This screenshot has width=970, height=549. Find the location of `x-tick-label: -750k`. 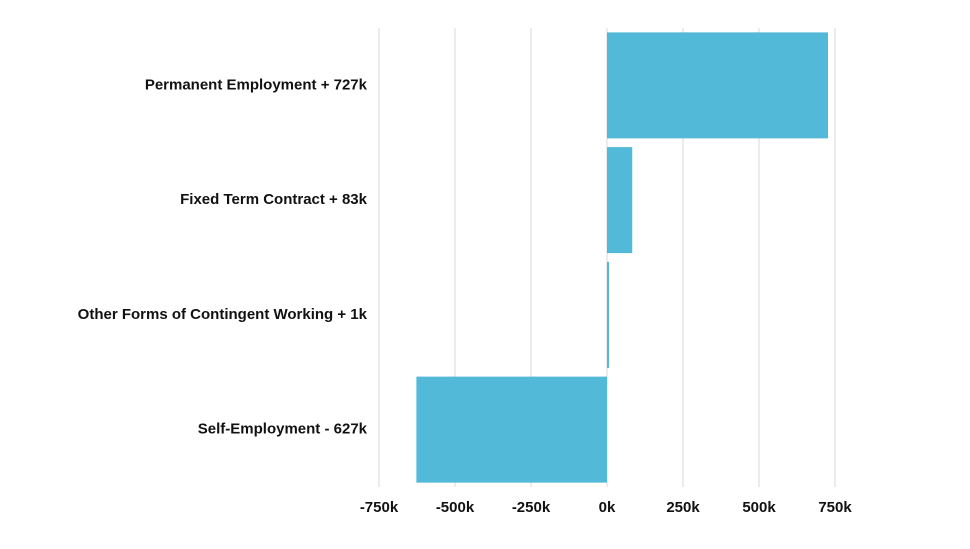

x-tick-label: -750k is located at coordinates (379, 507).